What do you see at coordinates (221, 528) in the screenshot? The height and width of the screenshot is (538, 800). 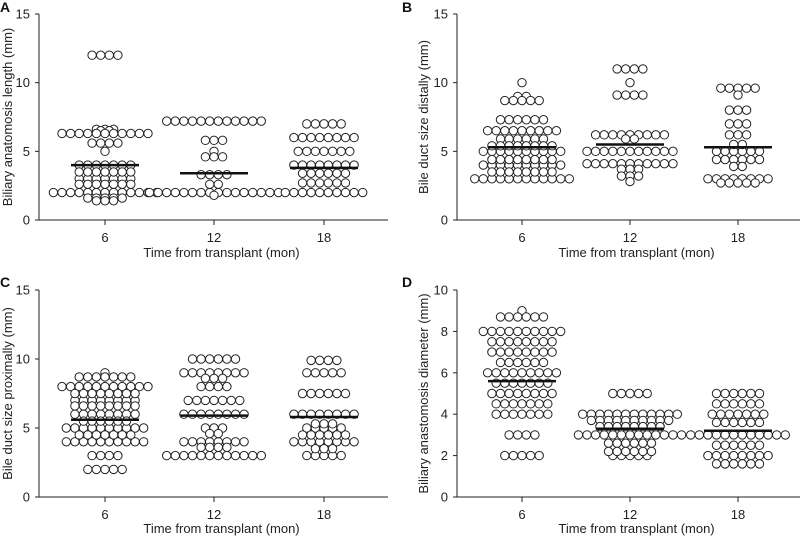 I see `panel-c-x-axis-title: Time from transplant (mon)` at bounding box center [221, 528].